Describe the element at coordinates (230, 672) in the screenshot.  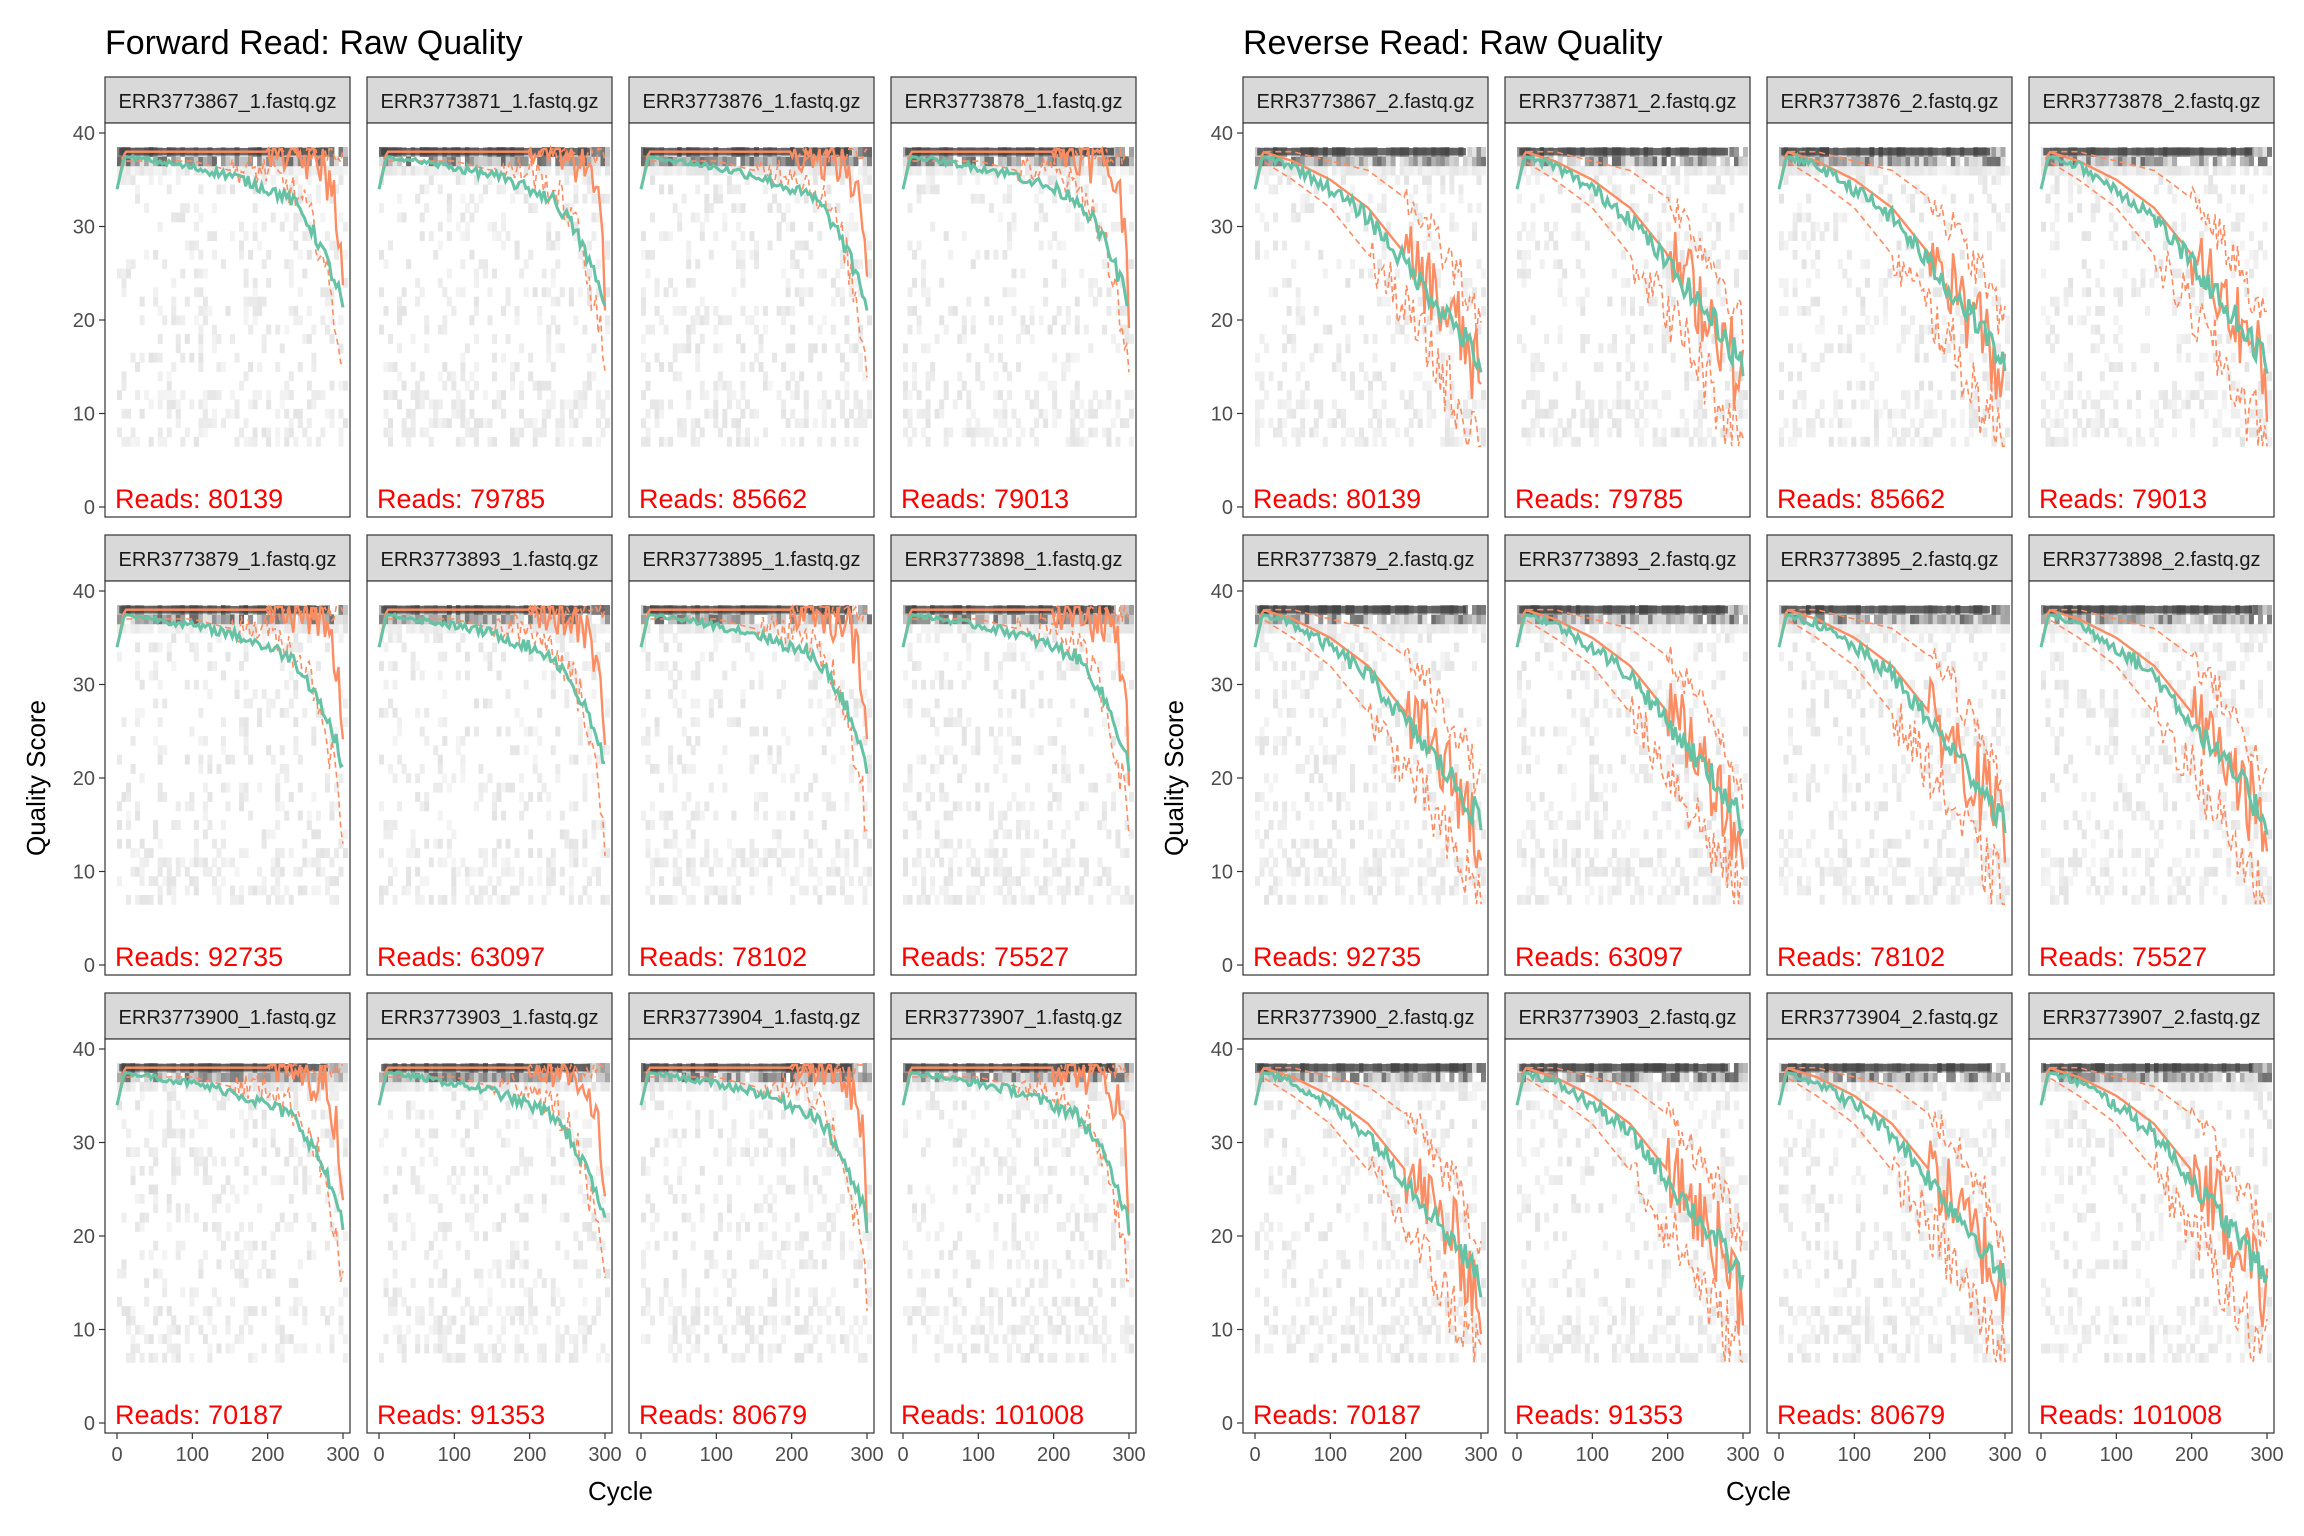
I see `median-line` at that location.